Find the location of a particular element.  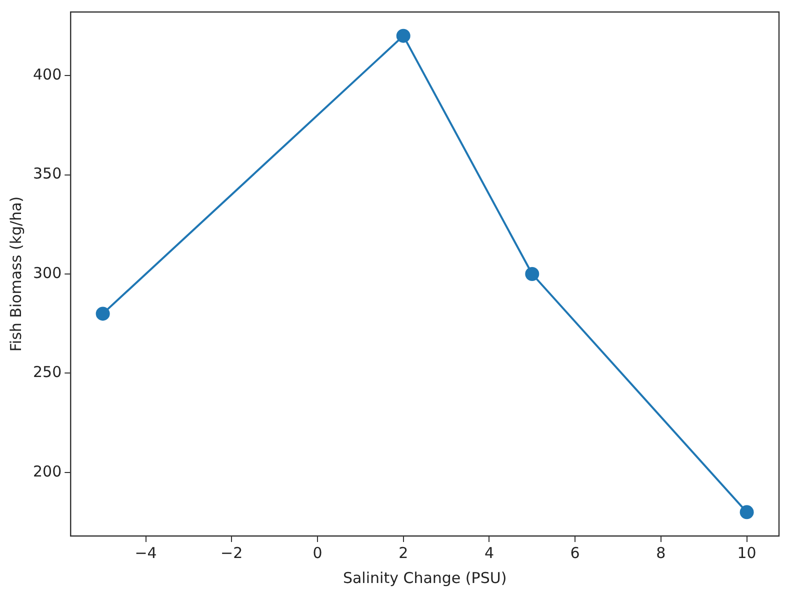

y-tick-label: 200 is located at coordinates (47, 471).